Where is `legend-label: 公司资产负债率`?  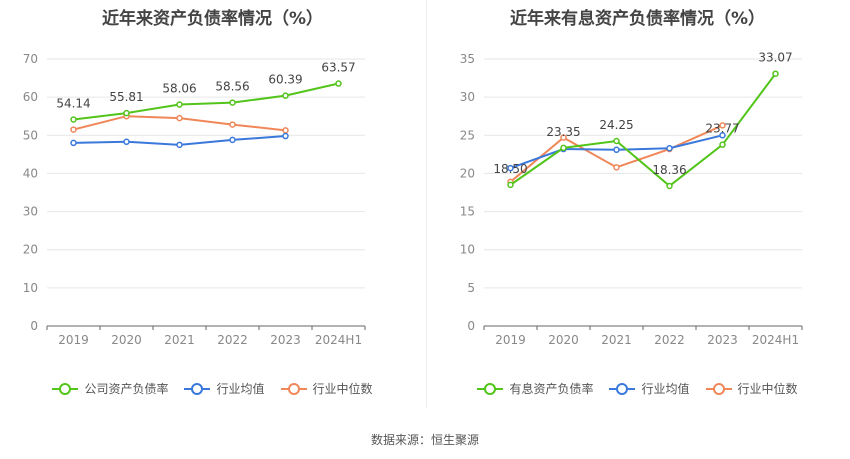 legend-label: 公司资产负债率 is located at coordinates (126, 389).